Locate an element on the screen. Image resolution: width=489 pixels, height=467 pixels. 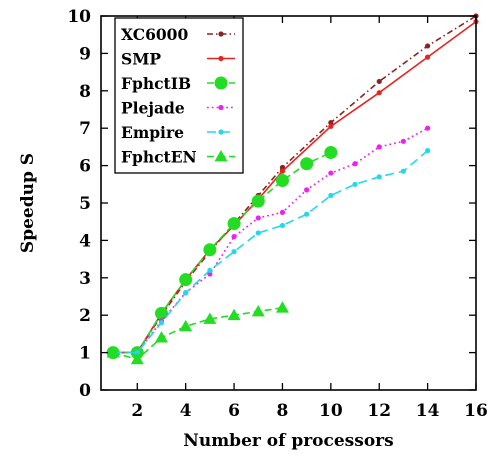
series-fphcten is located at coordinates (197, 333).